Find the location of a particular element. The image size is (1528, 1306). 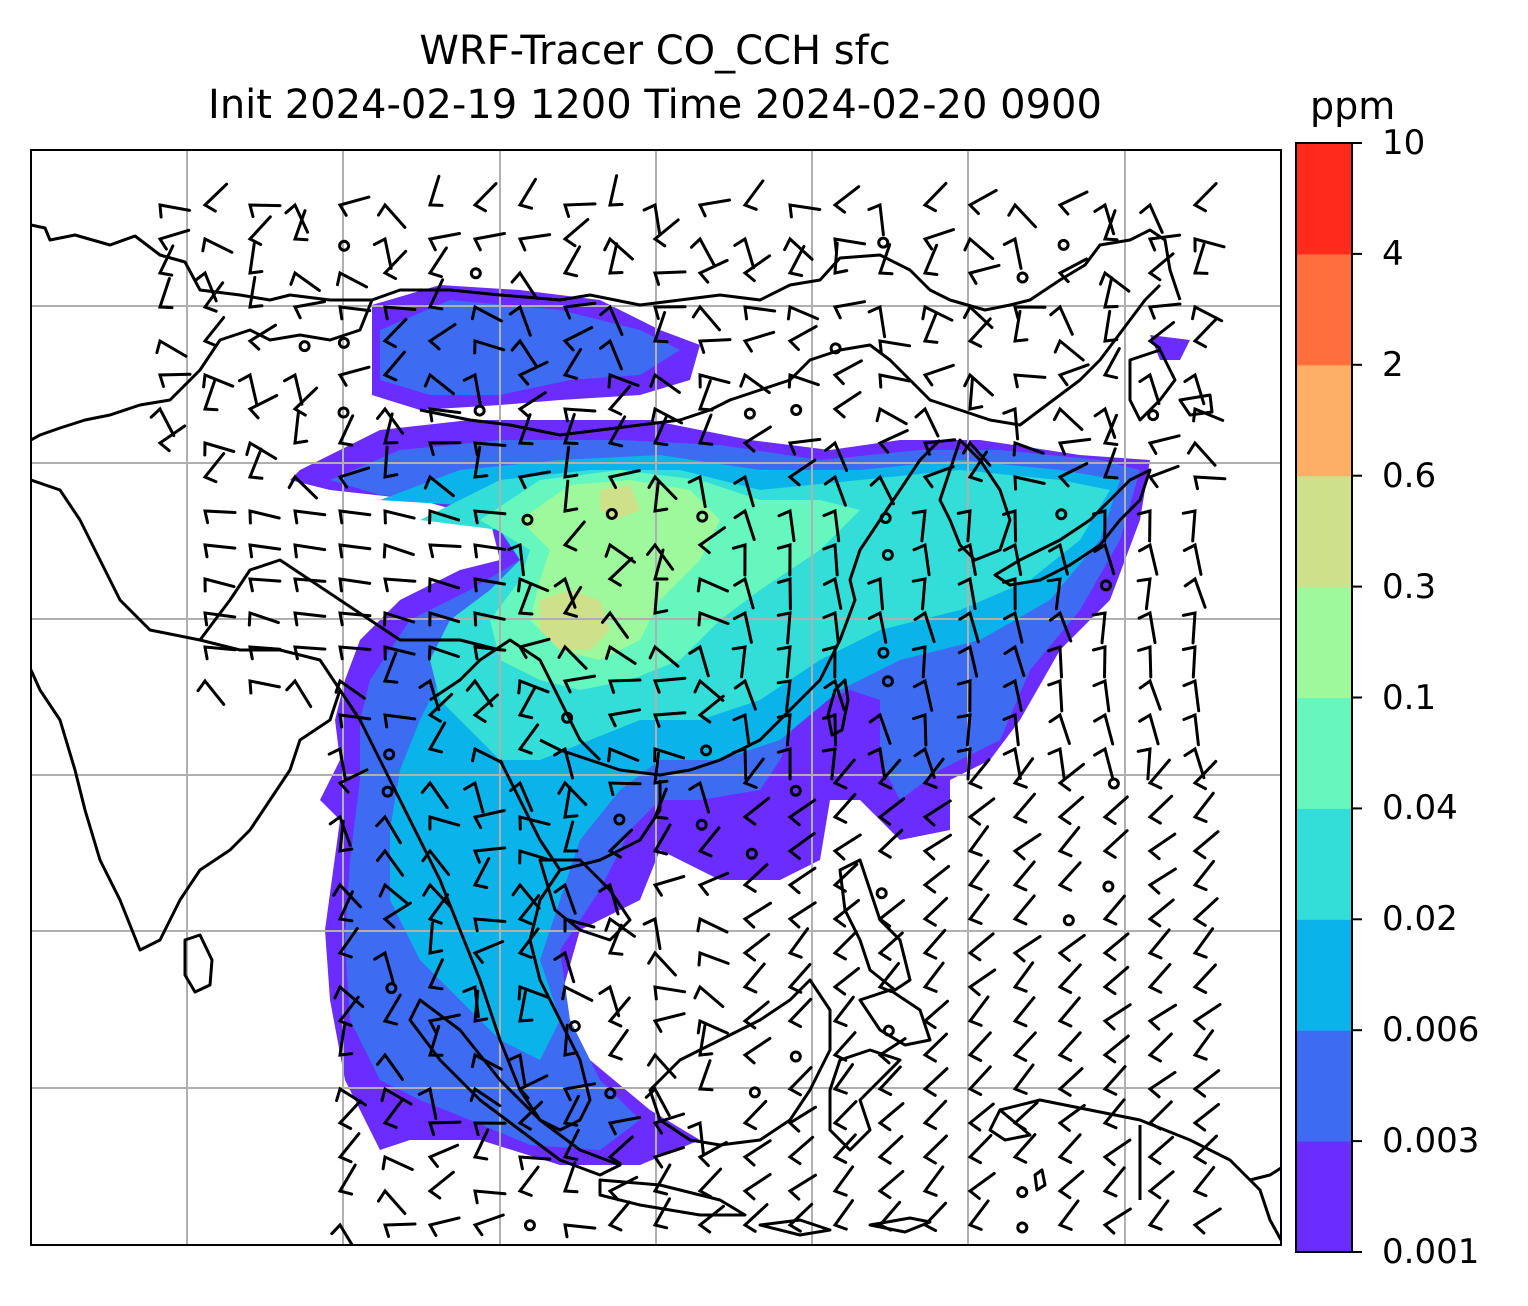

colorbar-tick-label: 0.003 is located at coordinates (1431, 1141).